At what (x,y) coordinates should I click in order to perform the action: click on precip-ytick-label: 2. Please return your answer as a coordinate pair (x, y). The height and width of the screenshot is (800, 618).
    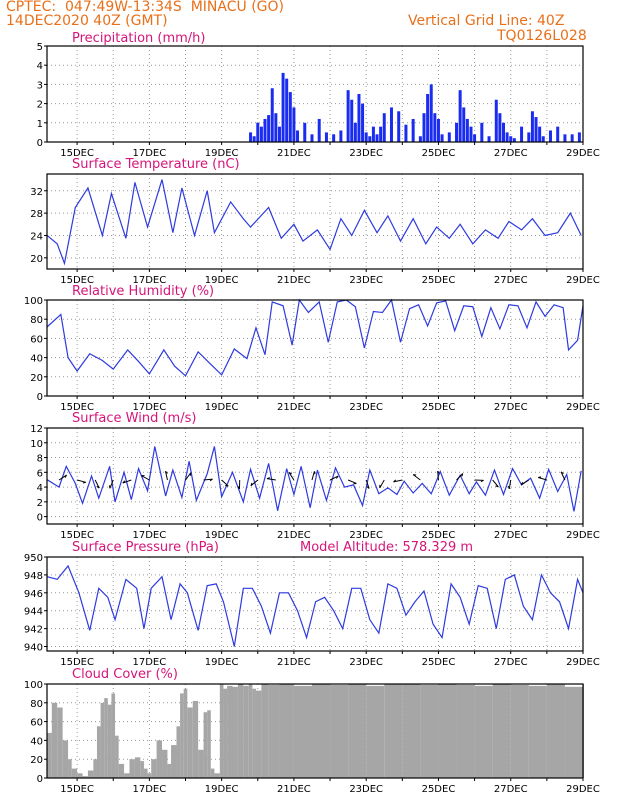
    Looking at the image, I should click on (40, 105).